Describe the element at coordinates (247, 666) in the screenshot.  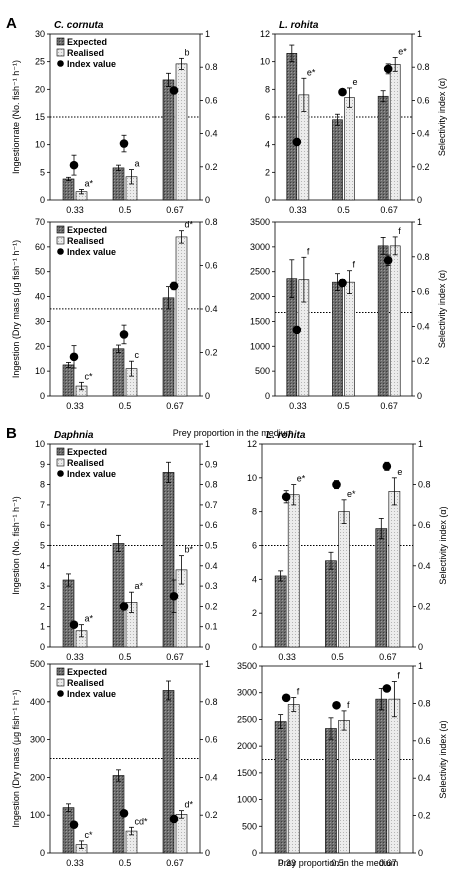
I see `y-tick-label: 3500` at that location.